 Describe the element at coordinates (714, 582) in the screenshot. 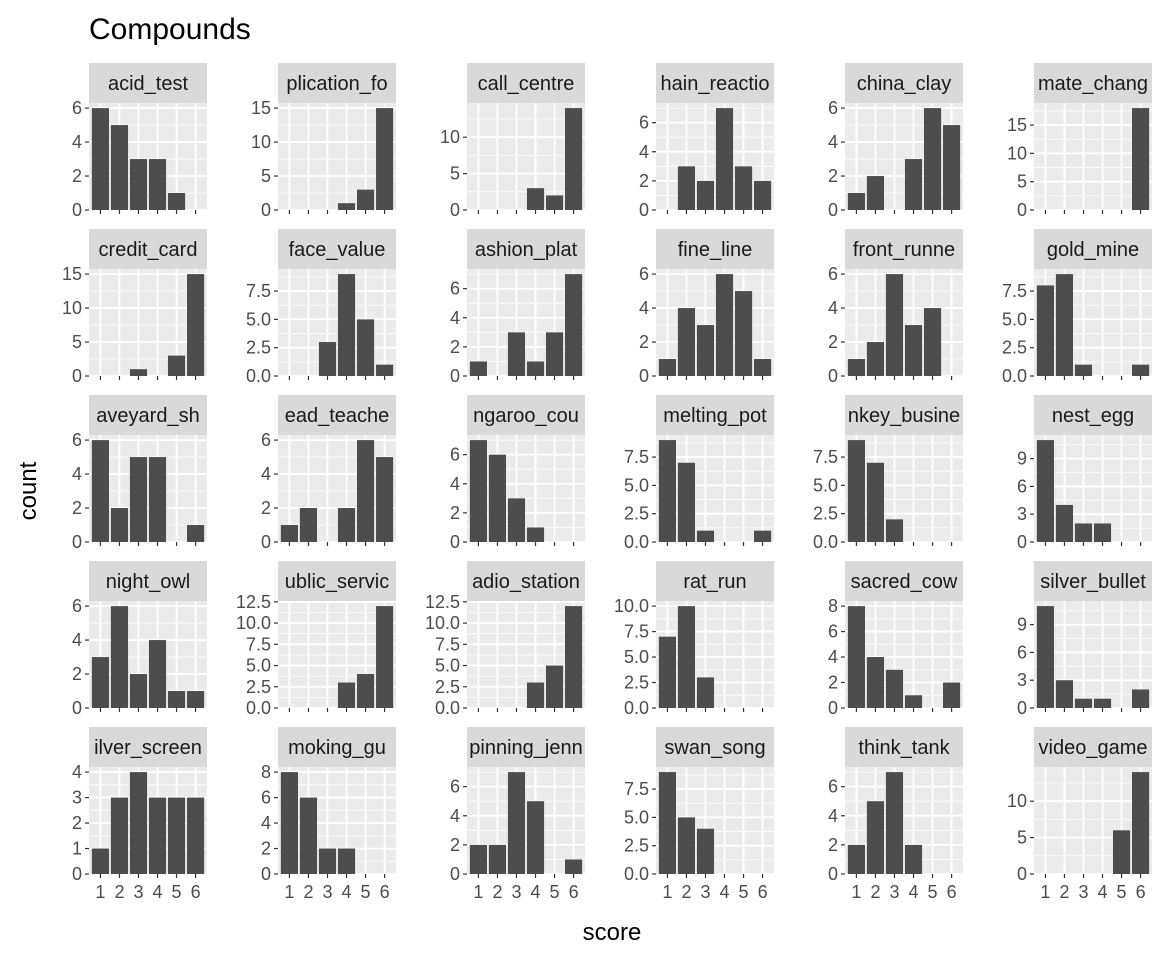

I see `facet-label: rat_run` at that location.